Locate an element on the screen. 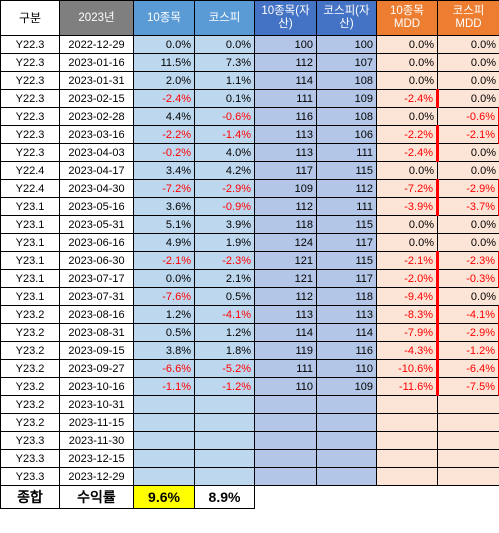 The height and width of the screenshot is (533, 499). cell-ret10: -7.2% is located at coordinates (164, 188).